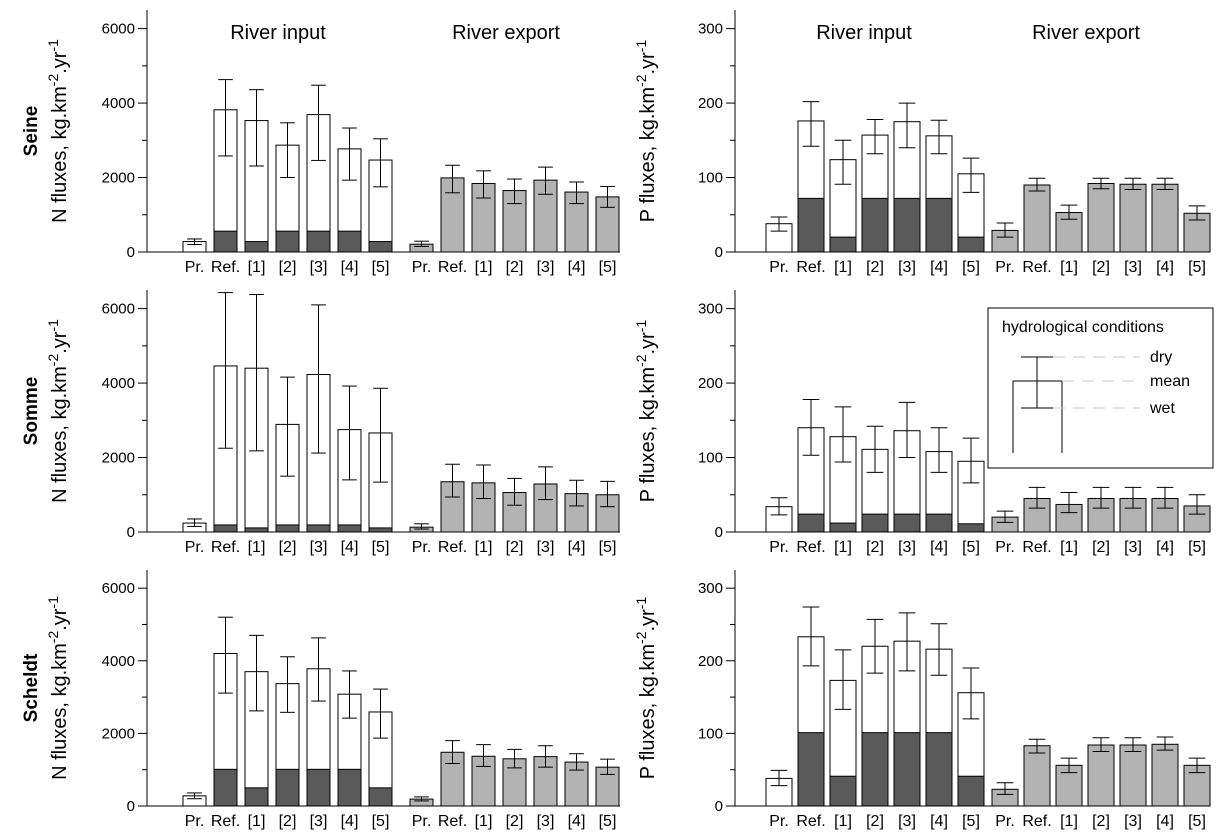 The image size is (1216, 839). I want to click on y-axis-label-text: N fluxes, kg.km, so click(60, 154).